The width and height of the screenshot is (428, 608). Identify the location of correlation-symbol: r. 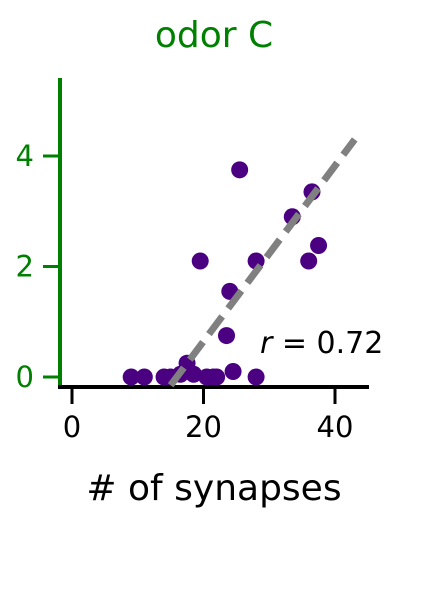
(267, 343).